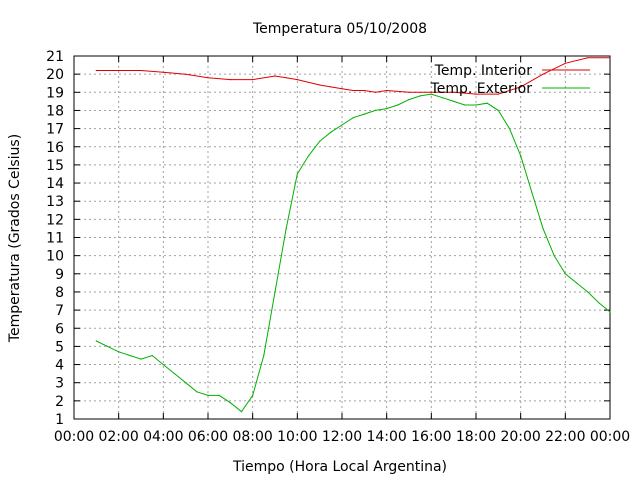  I want to click on chart-title: Temperatura 05/10/2008, so click(339, 29).